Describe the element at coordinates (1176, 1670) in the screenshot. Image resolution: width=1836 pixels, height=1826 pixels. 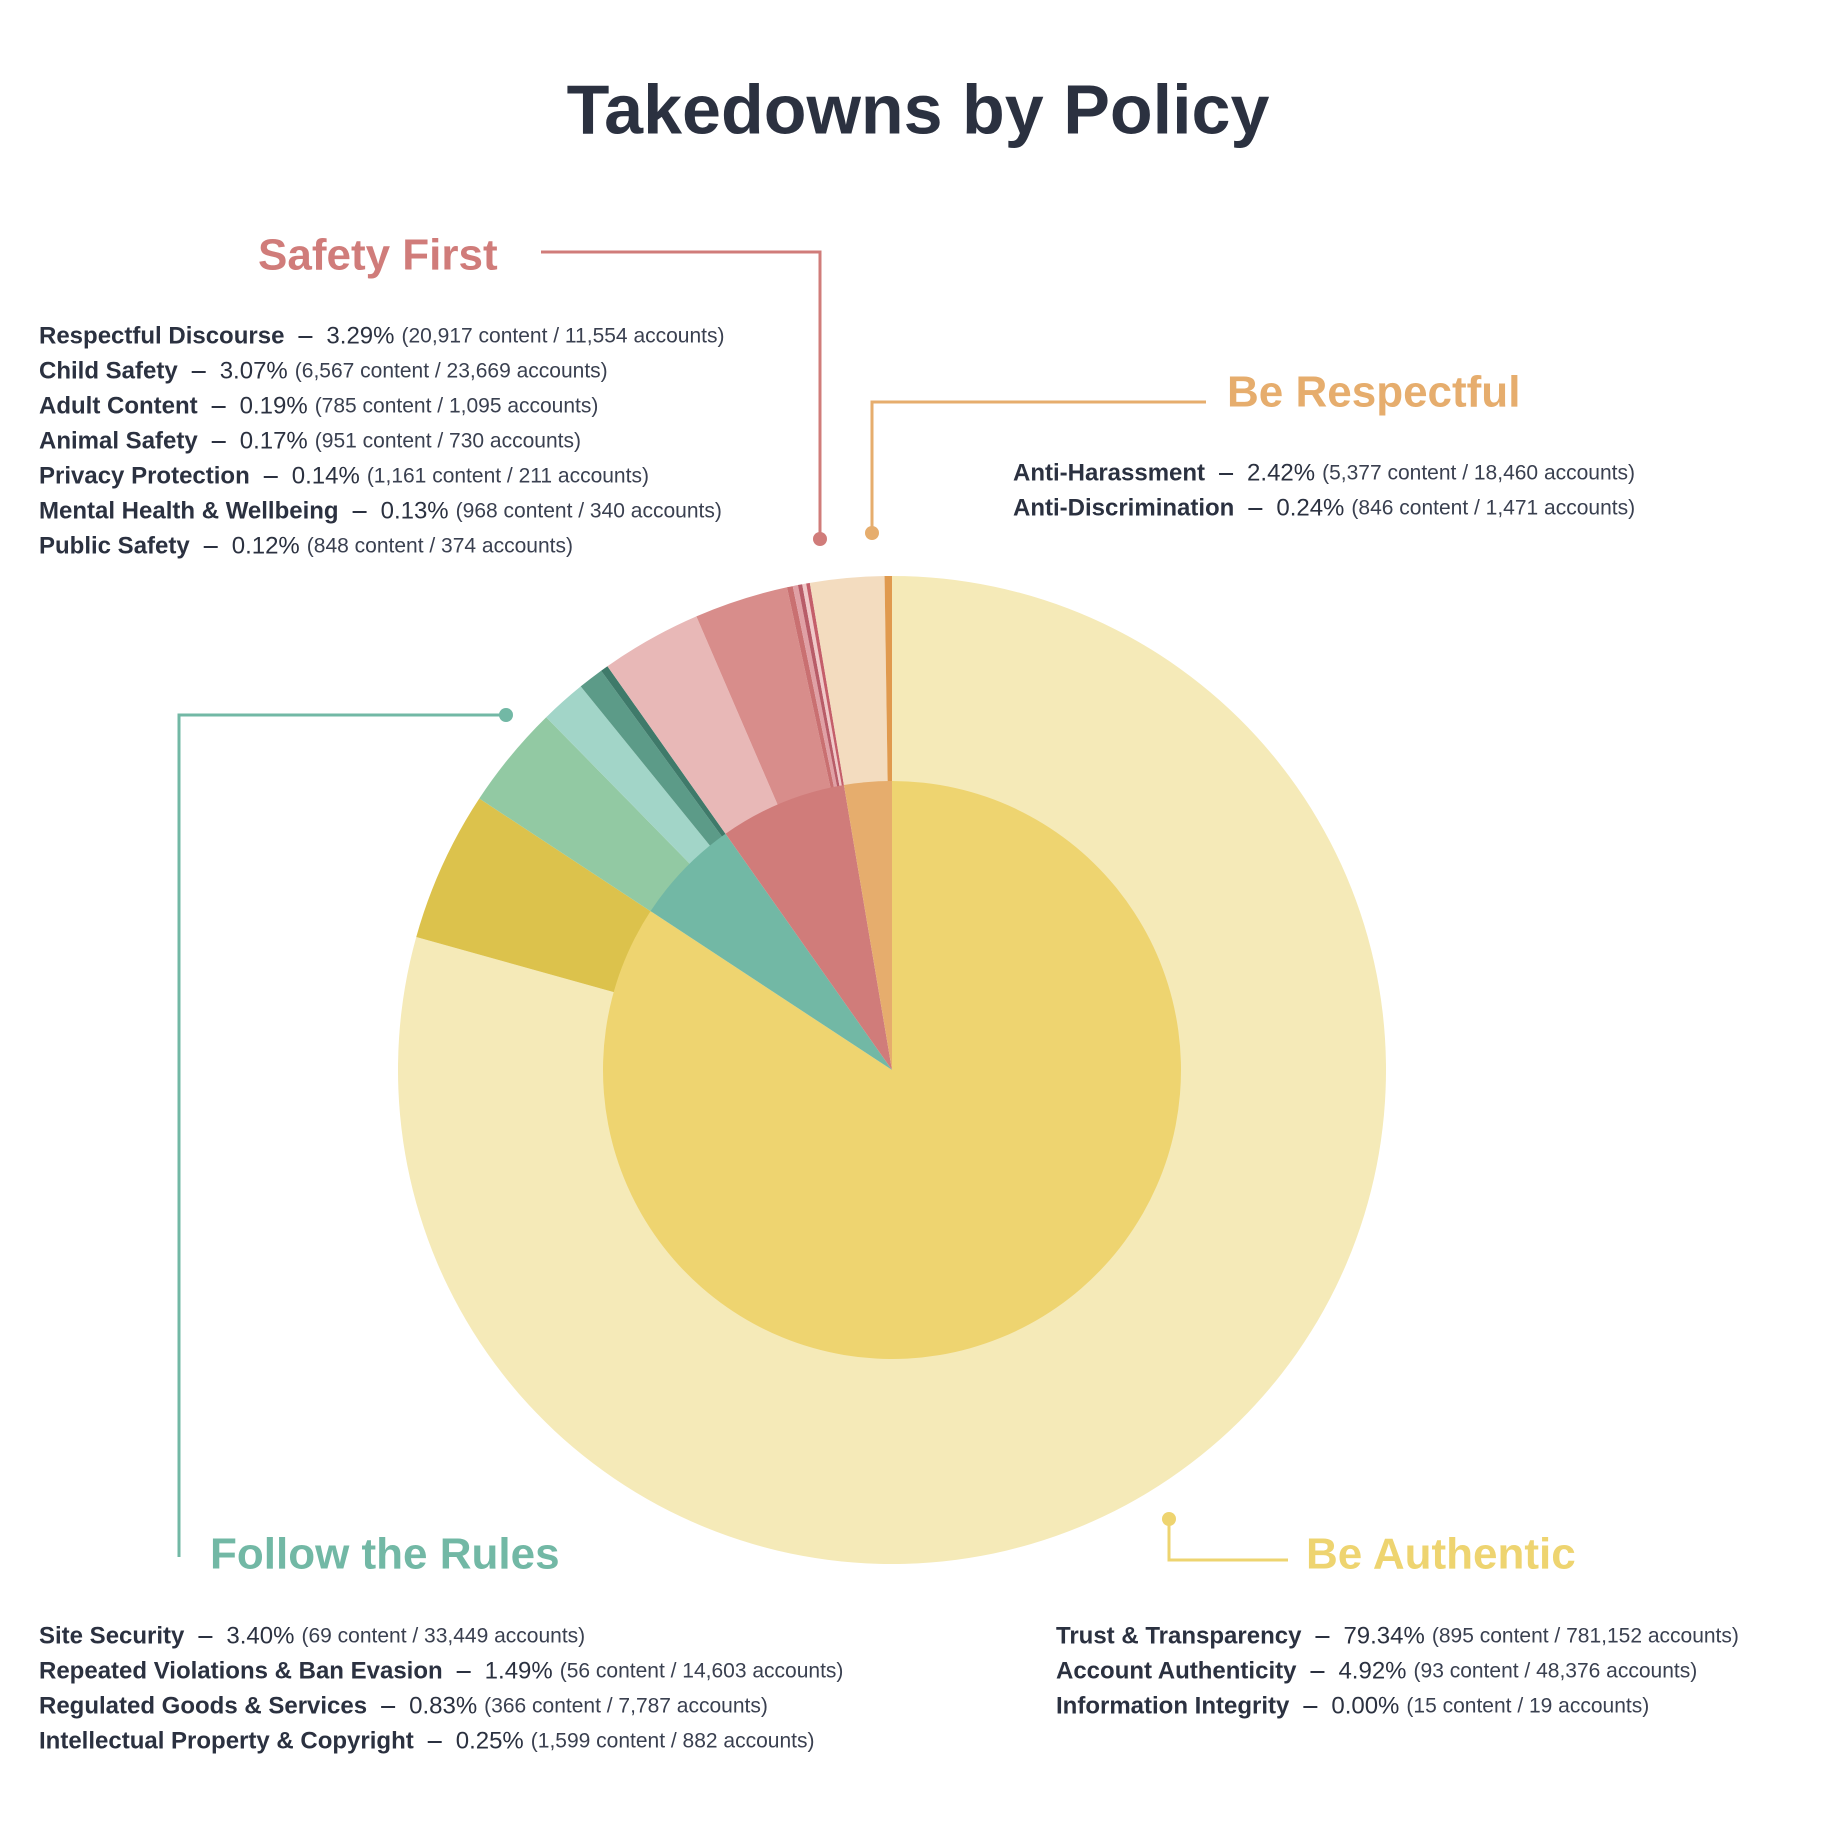
I see `item-name: Account Authenticity` at that location.